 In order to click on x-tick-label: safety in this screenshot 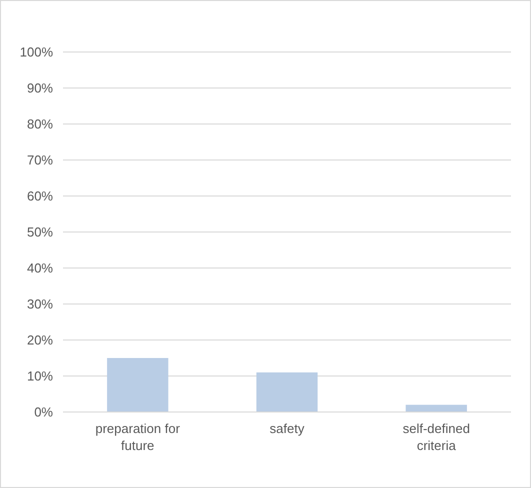, I will do `click(287, 428)`.